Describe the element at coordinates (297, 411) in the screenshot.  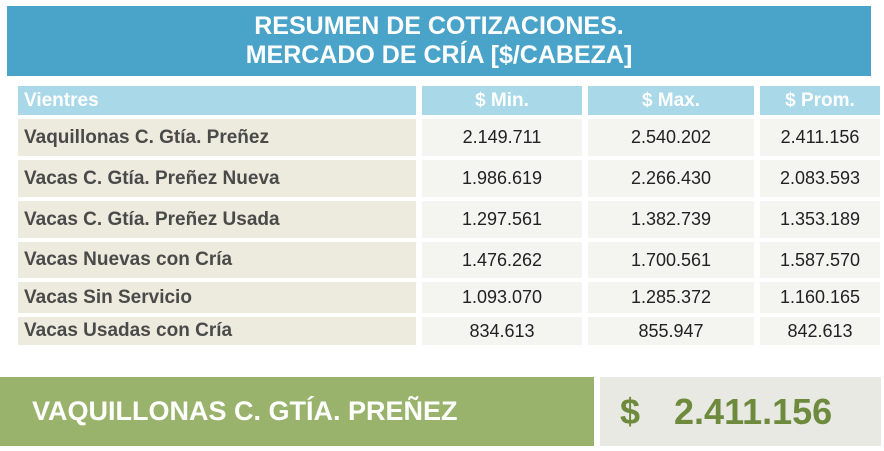
I see `highlight-label: VAQUILLONAS C. GTÍA. PREÑEZ` at that location.